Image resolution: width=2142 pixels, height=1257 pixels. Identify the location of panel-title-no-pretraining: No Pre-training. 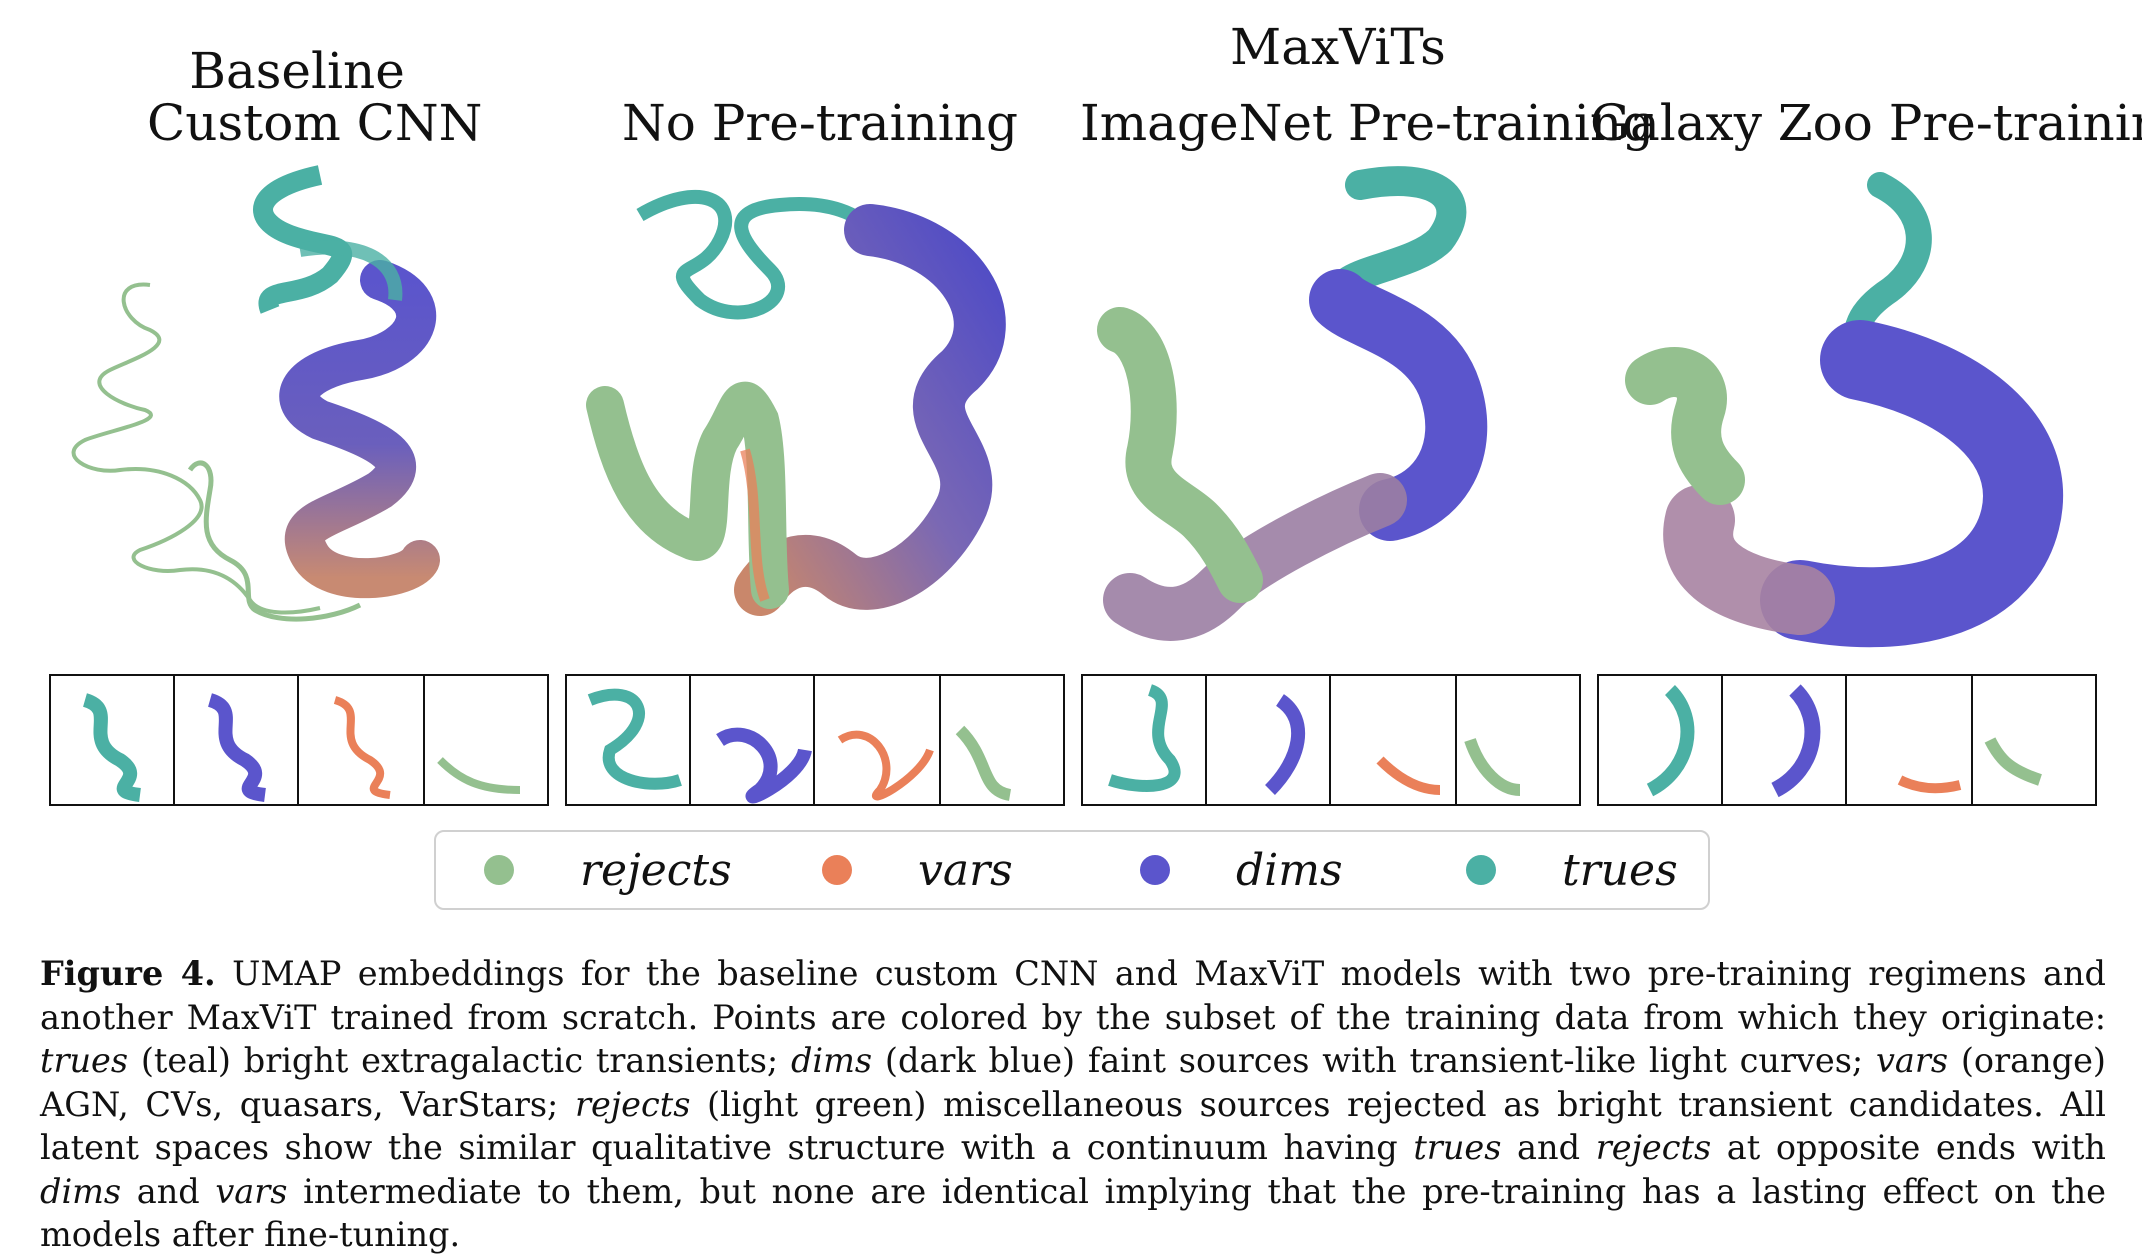
(820, 123).